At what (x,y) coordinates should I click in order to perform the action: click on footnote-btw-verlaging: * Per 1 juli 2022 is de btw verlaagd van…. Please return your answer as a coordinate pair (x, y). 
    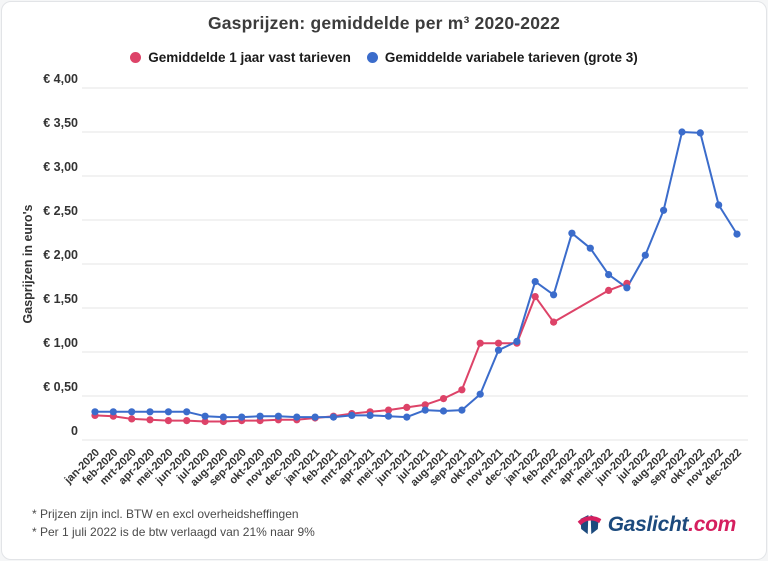
    Looking at the image, I should click on (173, 532).